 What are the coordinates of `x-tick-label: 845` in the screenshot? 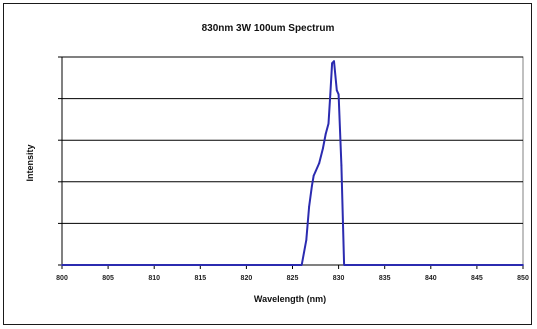 It's located at (477, 278).